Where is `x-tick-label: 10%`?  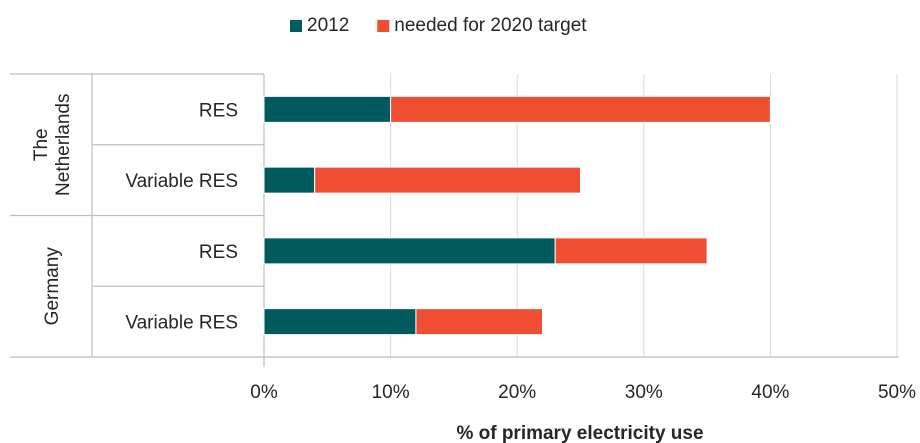
x-tick-label: 10% is located at coordinates (391, 392).